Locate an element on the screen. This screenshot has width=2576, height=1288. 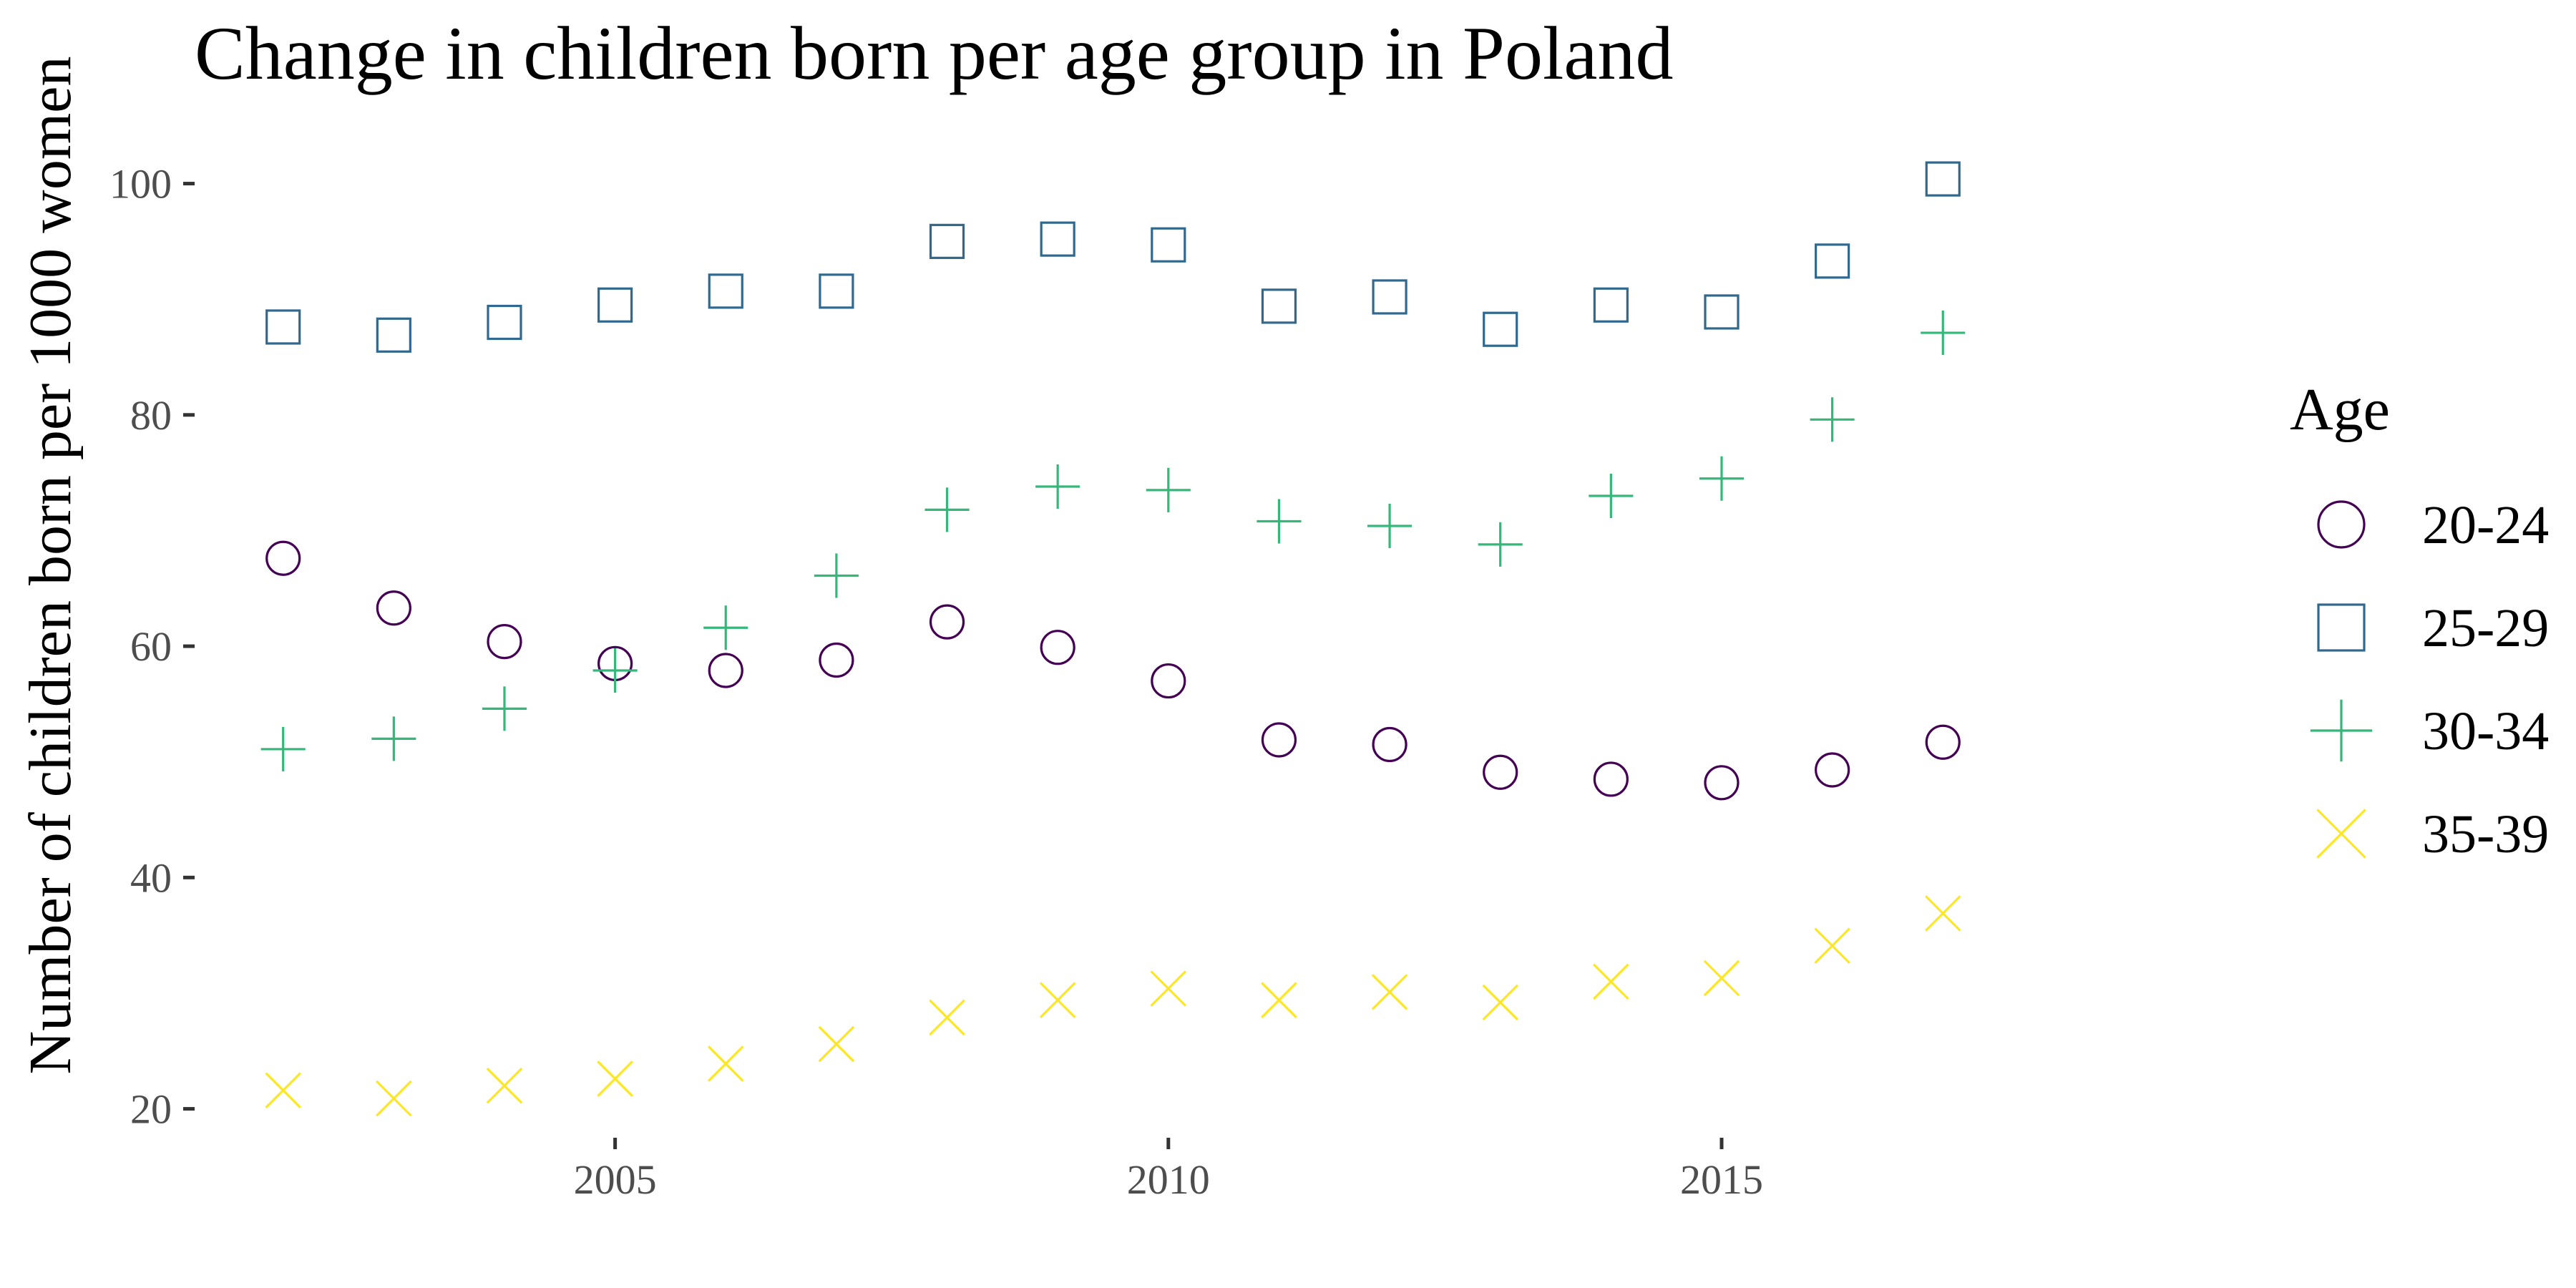
x-tick-label: 2005 is located at coordinates (615, 1179).